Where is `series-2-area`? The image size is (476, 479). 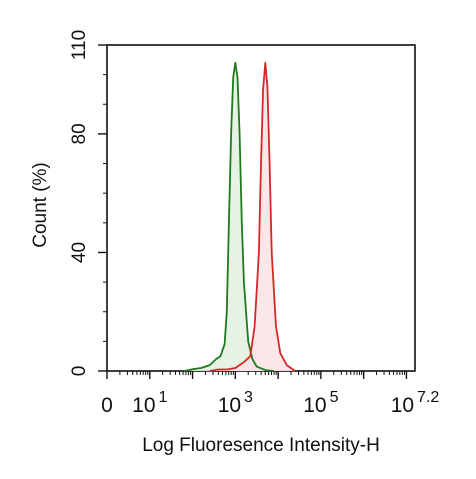
series-2-area is located at coordinates (252, 217).